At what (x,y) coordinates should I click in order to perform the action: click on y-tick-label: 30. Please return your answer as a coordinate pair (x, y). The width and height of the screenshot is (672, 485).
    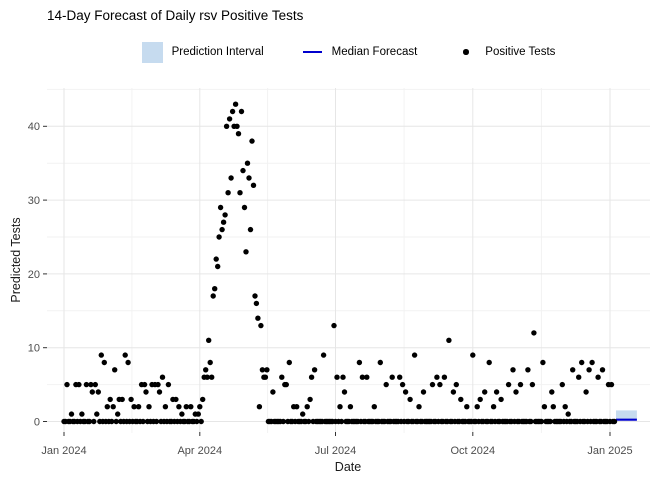
    Looking at the image, I should click on (34, 201).